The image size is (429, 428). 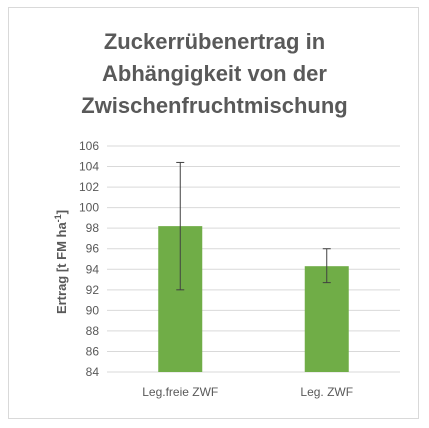 I want to click on chart-title-line-3: Zwischenfruchtmischung, so click(x=214, y=105).